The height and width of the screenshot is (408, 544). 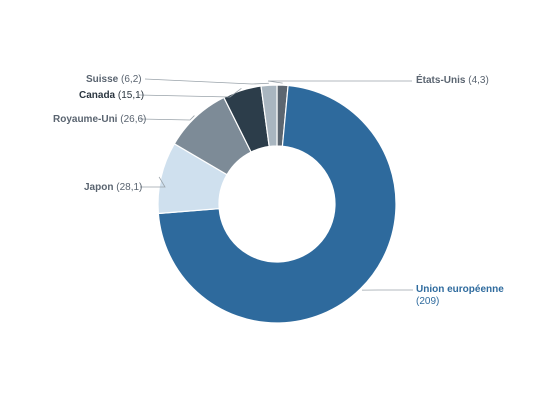 I want to click on label-union-europeenne-value: 209, so click(x=428, y=301).